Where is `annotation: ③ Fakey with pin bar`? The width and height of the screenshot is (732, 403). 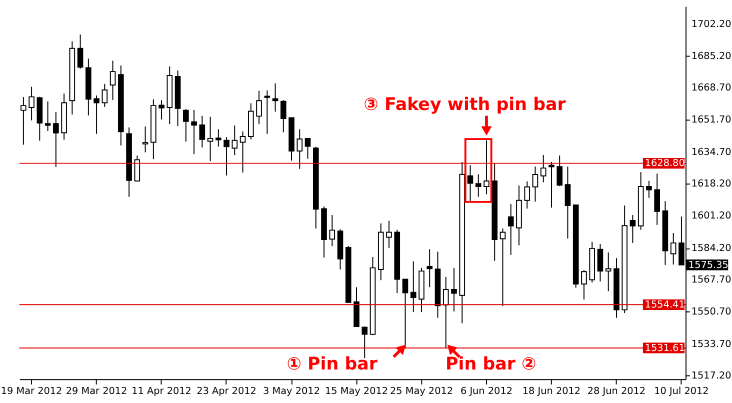 annotation: ③ Fakey with pin bar is located at coordinates (465, 104).